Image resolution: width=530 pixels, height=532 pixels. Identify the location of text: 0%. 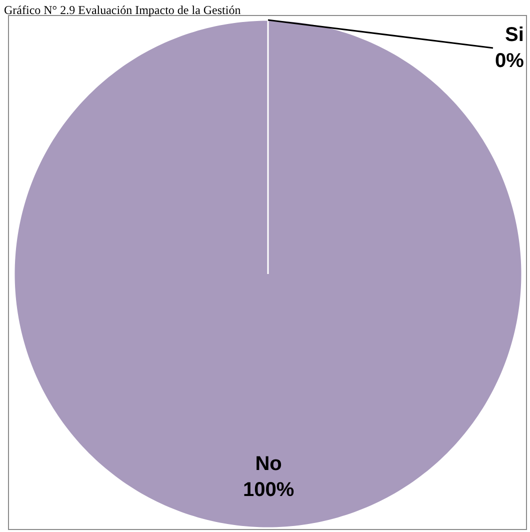
(509, 61).